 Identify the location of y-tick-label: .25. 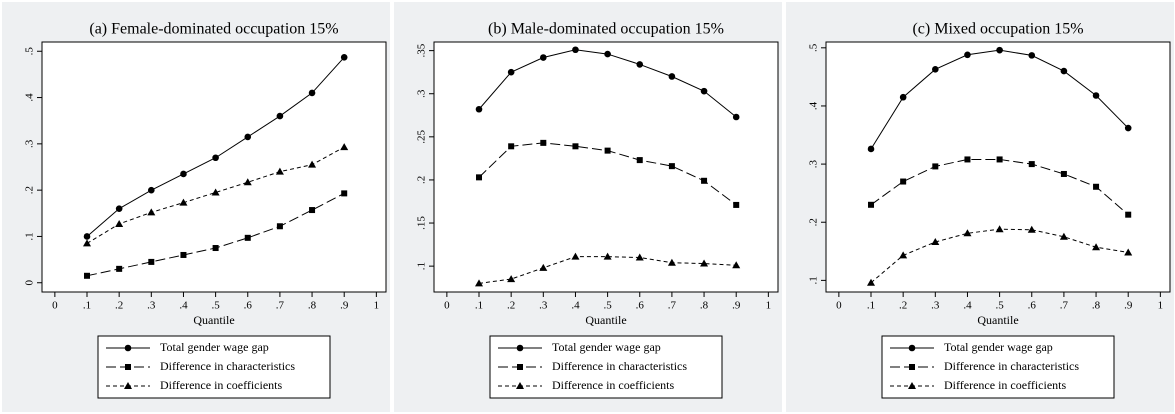
(422, 136).